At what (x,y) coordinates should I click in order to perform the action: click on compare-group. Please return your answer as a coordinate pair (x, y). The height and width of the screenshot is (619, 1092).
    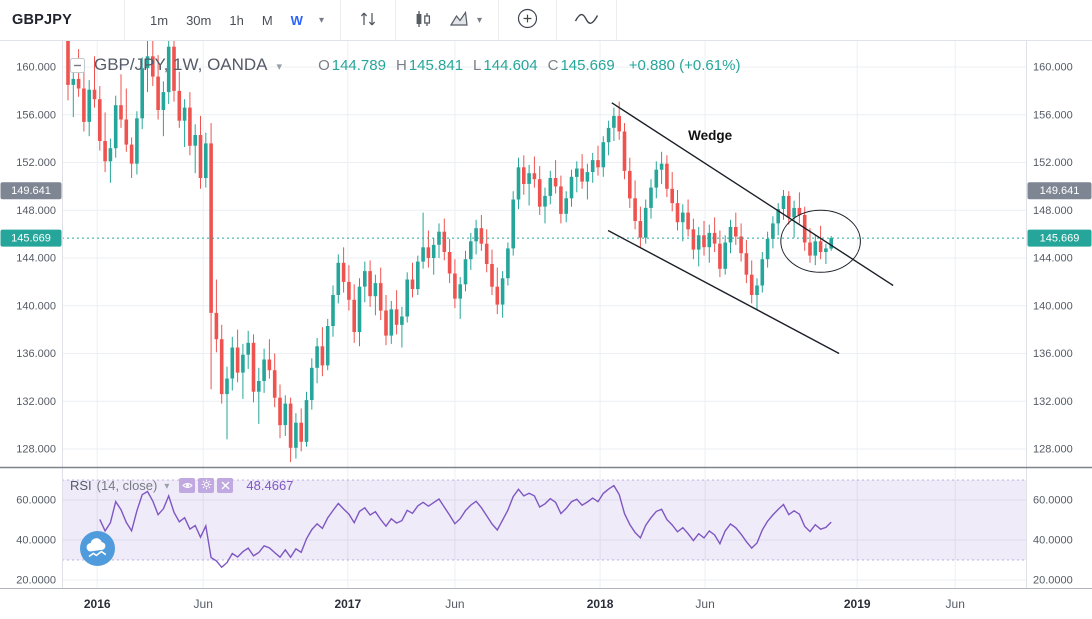
    Looking at the image, I should click on (528, 20).